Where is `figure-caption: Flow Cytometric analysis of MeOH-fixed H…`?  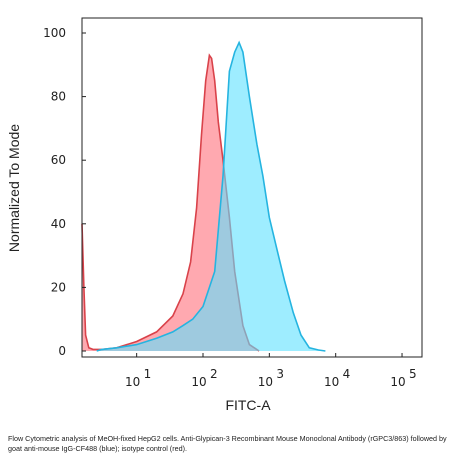 figure-caption: Flow Cytometric analysis of MeOH-fixed H… is located at coordinates (227, 443).